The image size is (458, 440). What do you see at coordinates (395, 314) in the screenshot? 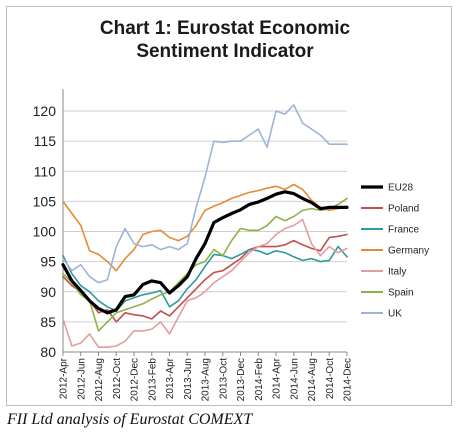
I see `legend-label-uk: UK` at bounding box center [395, 314].